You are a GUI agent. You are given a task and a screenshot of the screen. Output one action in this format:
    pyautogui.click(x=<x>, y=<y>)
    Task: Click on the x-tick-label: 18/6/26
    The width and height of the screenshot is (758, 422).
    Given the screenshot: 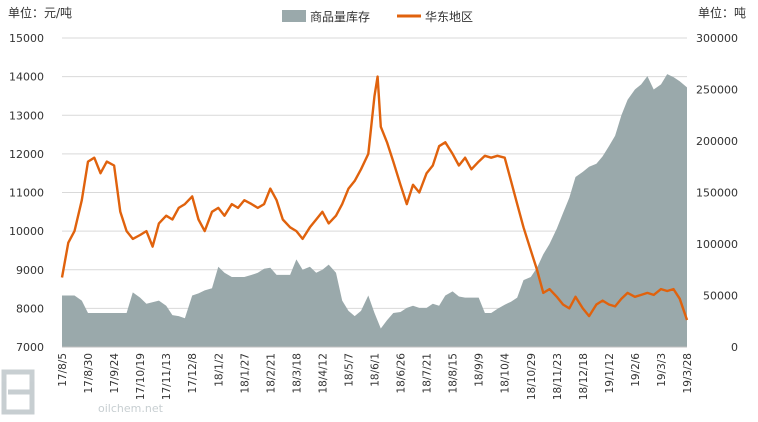 What is the action you would take?
    pyautogui.click(x=402, y=373)
    